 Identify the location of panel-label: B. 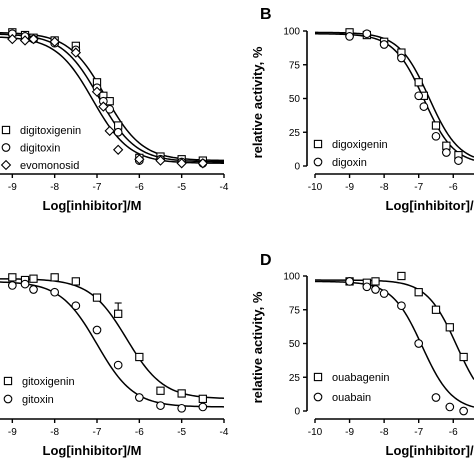
(266, 14).